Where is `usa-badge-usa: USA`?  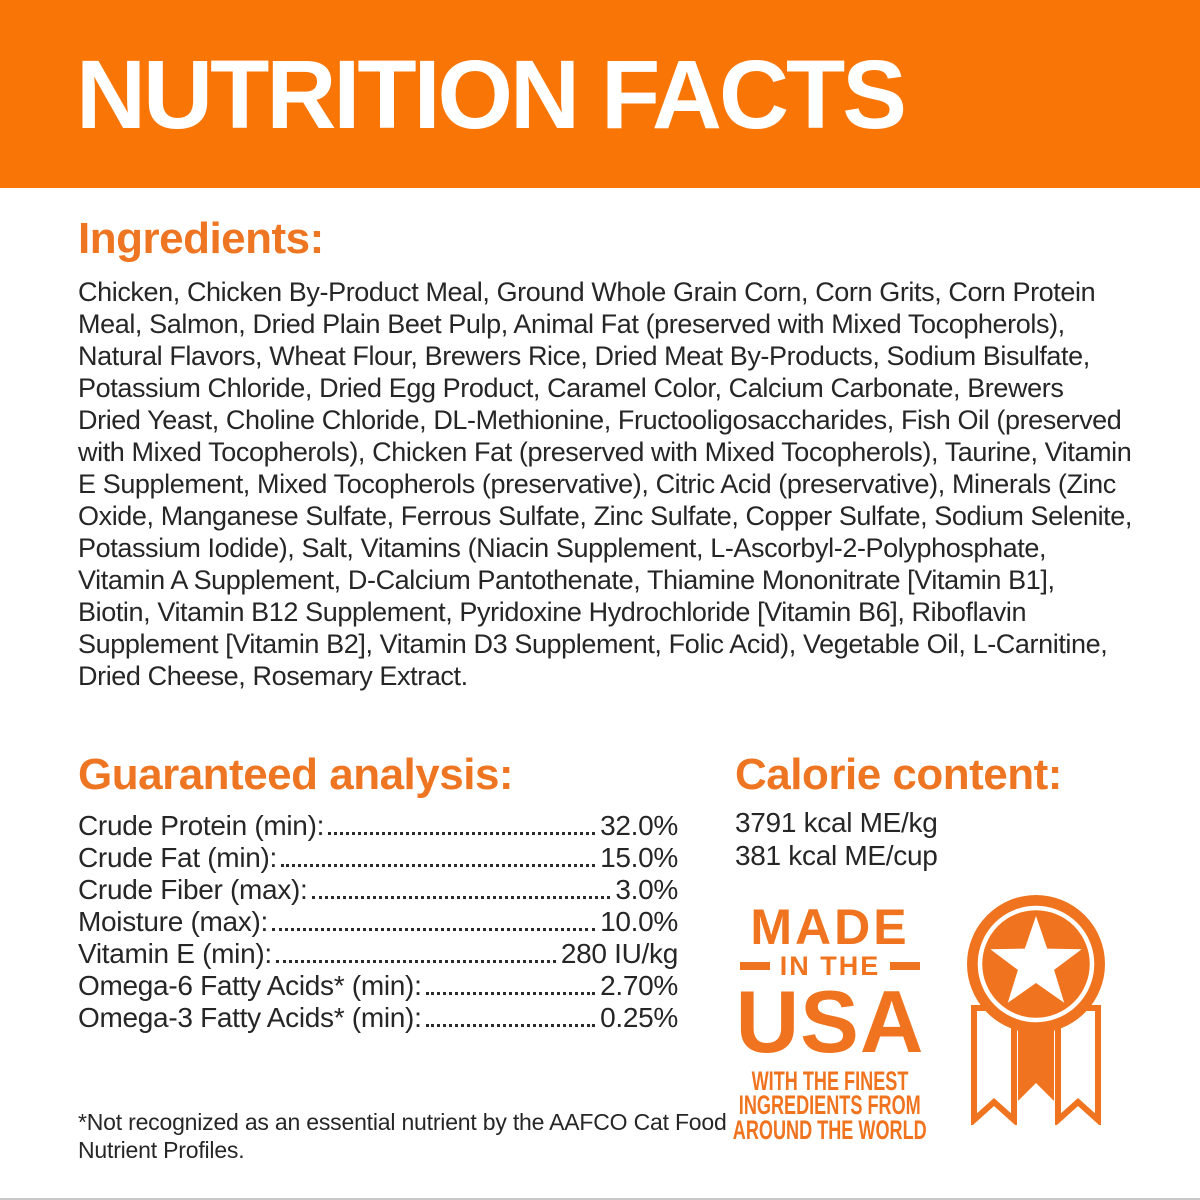
usa-badge-usa: USA is located at coordinates (830, 1021).